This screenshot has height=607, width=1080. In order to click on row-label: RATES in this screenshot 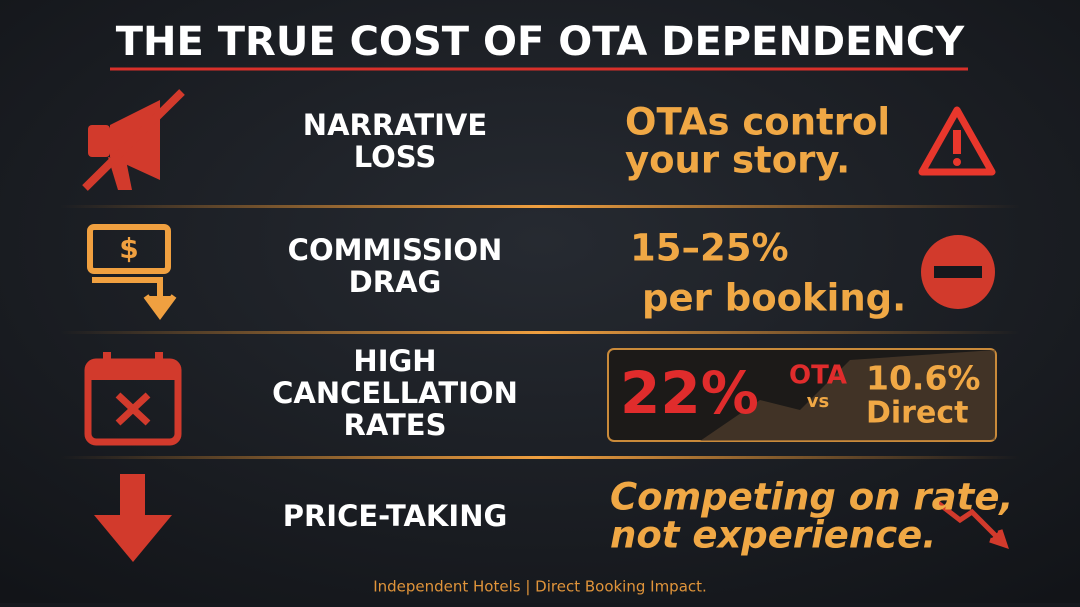, I will do `click(394, 425)`.